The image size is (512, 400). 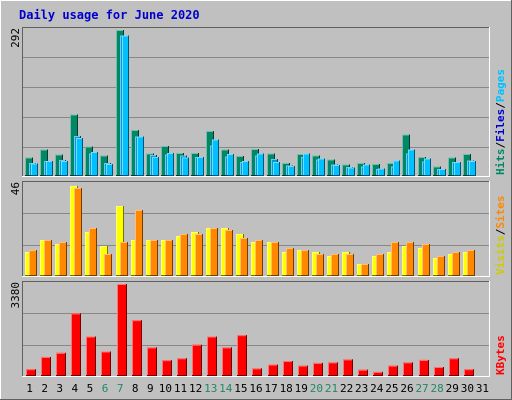 What do you see at coordinates (482, 388) in the screenshot?
I see `x-tick-label: 31` at bounding box center [482, 388].